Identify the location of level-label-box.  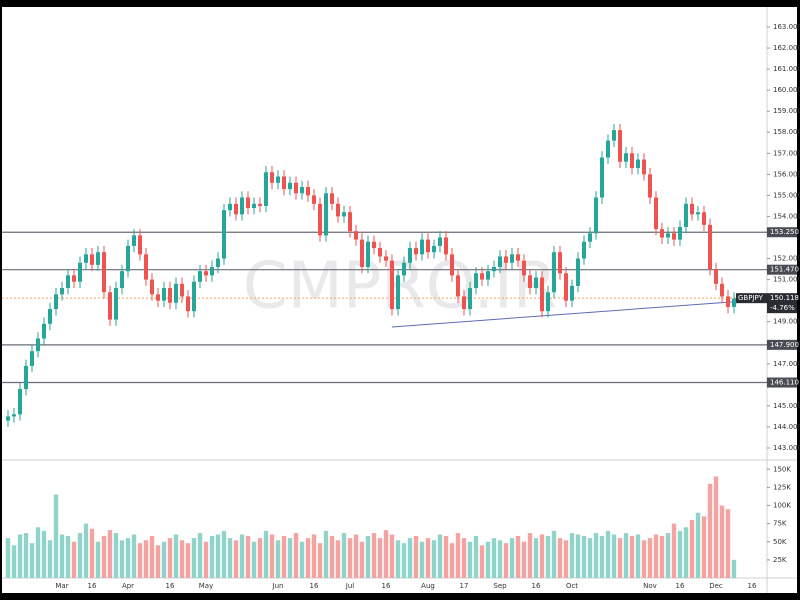
(782, 269).